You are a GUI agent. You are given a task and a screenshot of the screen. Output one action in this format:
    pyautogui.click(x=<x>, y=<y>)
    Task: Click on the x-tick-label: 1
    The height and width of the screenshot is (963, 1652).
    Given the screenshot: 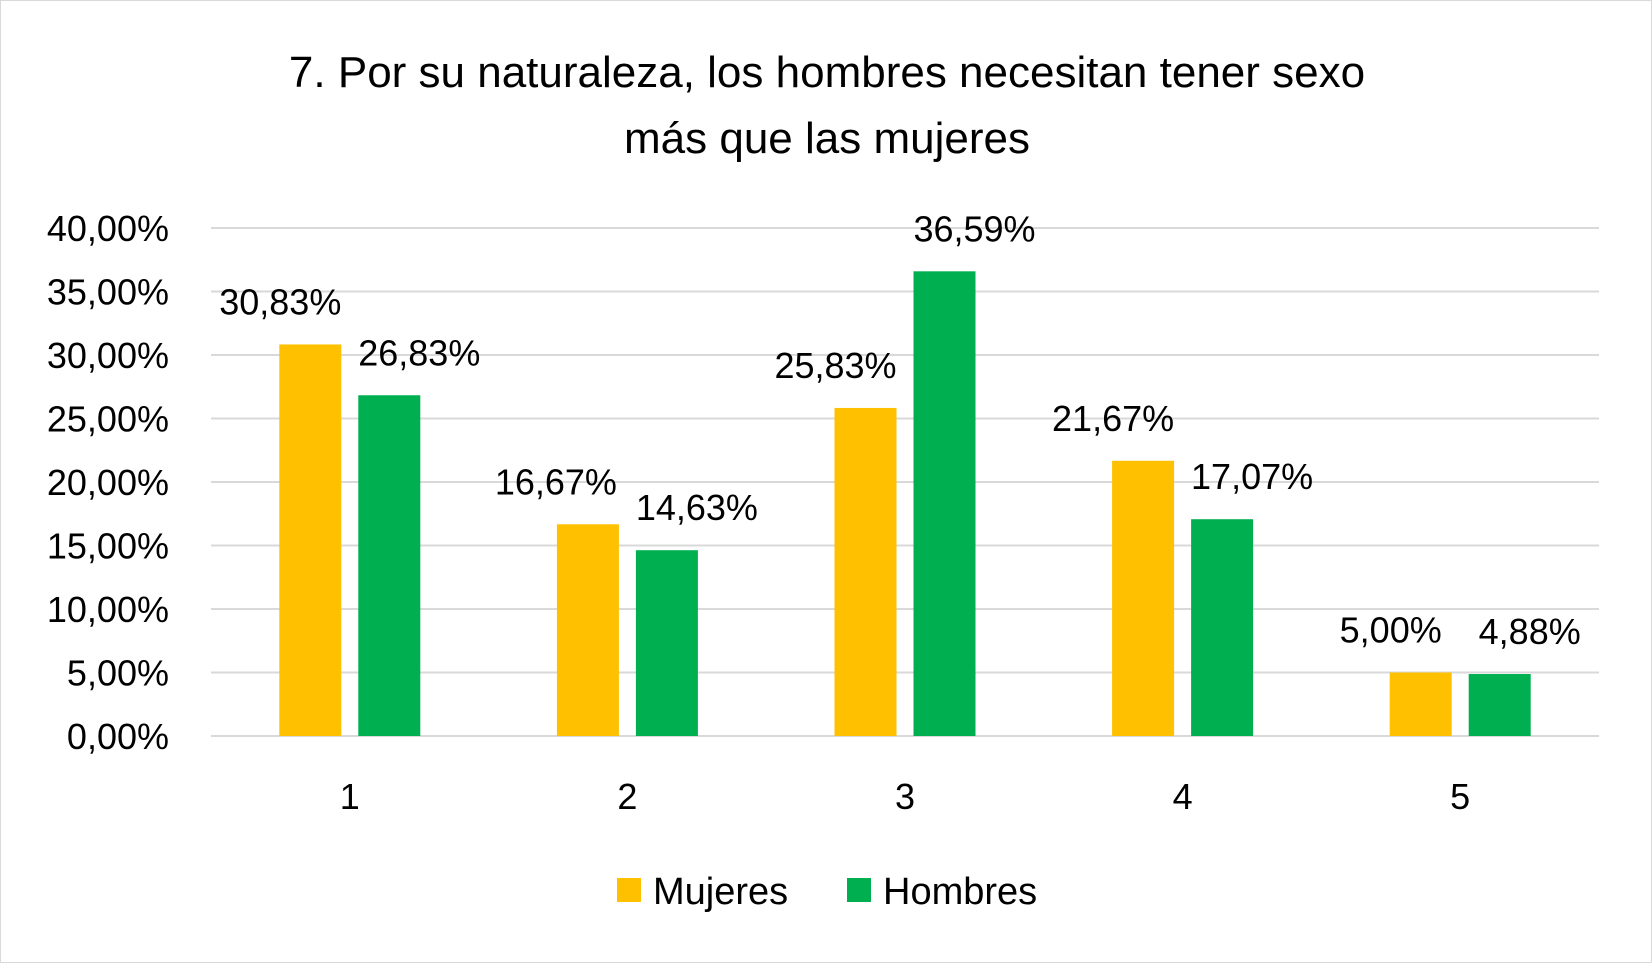 What is the action you would take?
    pyautogui.click(x=350, y=796)
    